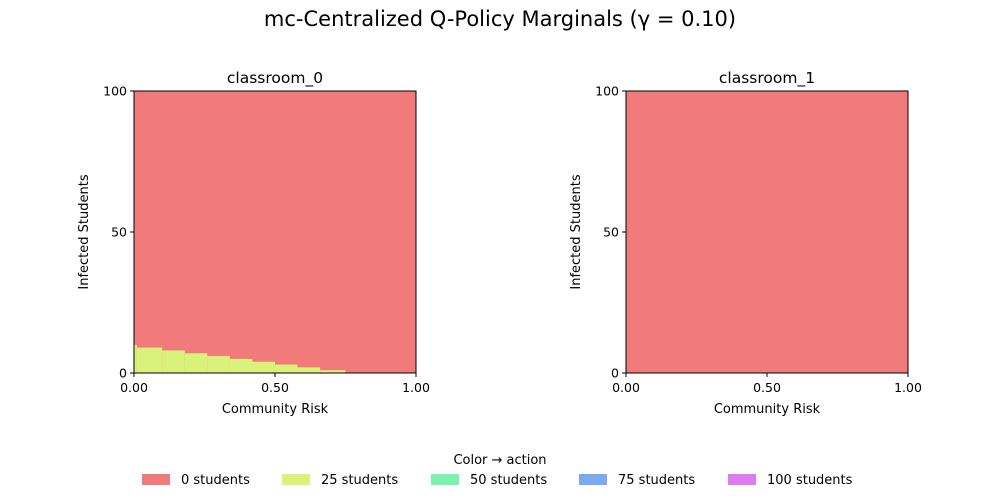  I want to click on legend-item: 100 students, so click(790, 480).